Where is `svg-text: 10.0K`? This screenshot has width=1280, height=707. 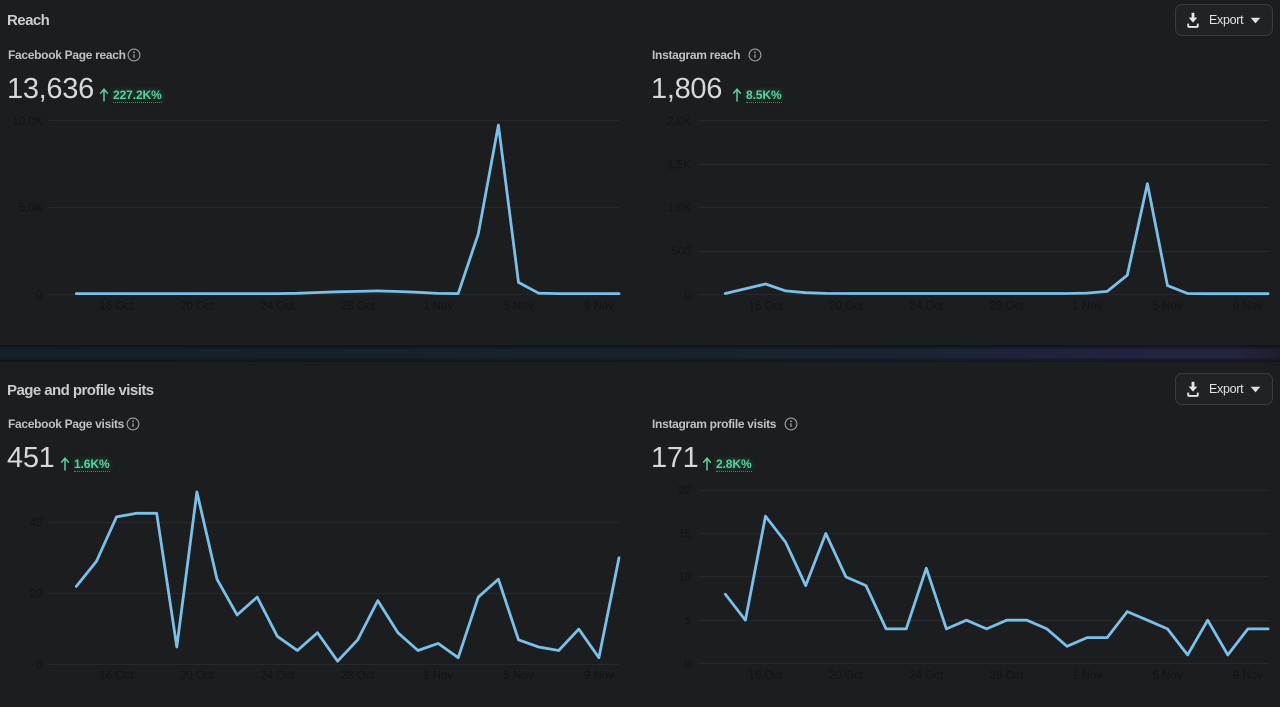
svg-text: 10.0K is located at coordinates (27, 122).